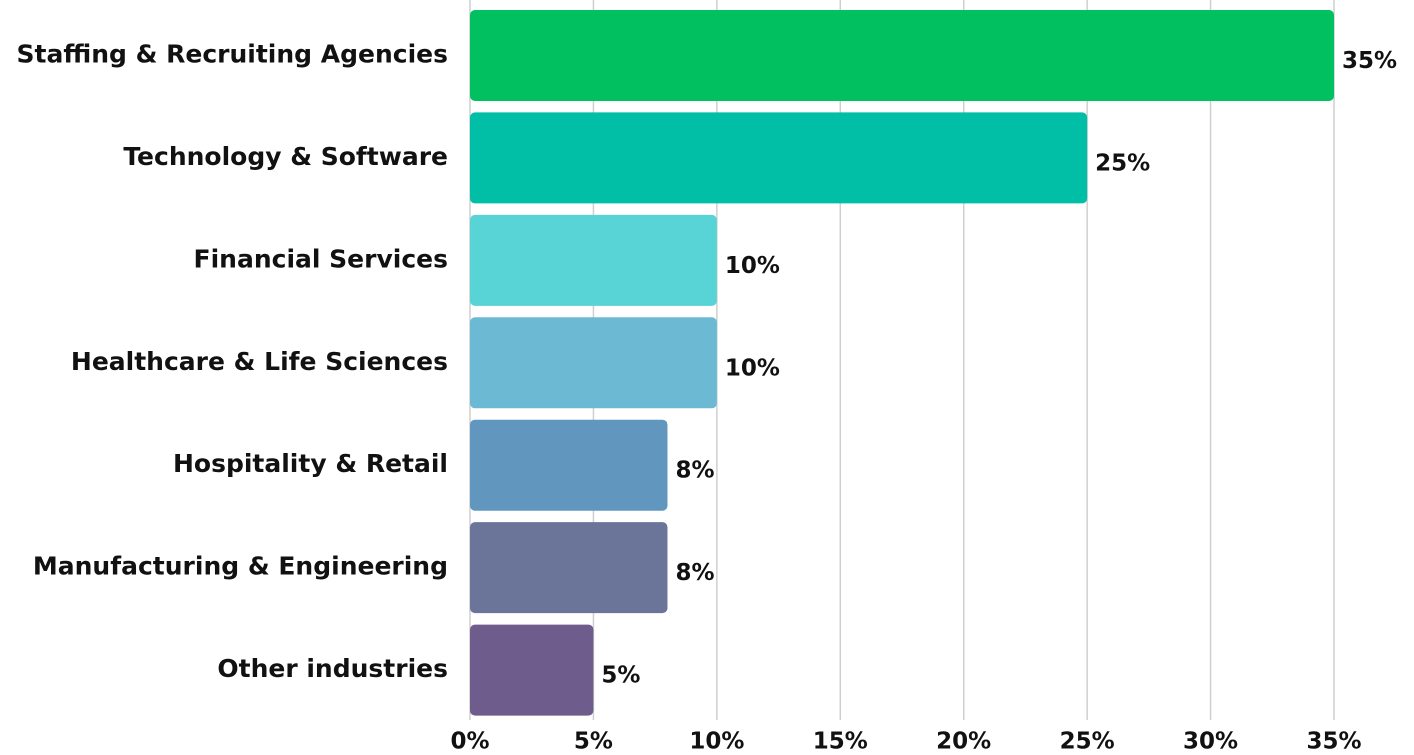 The width and height of the screenshot is (1414, 755). What do you see at coordinates (240, 566) in the screenshot?
I see `y-tick-label: Manufacturing & Engineering` at bounding box center [240, 566].